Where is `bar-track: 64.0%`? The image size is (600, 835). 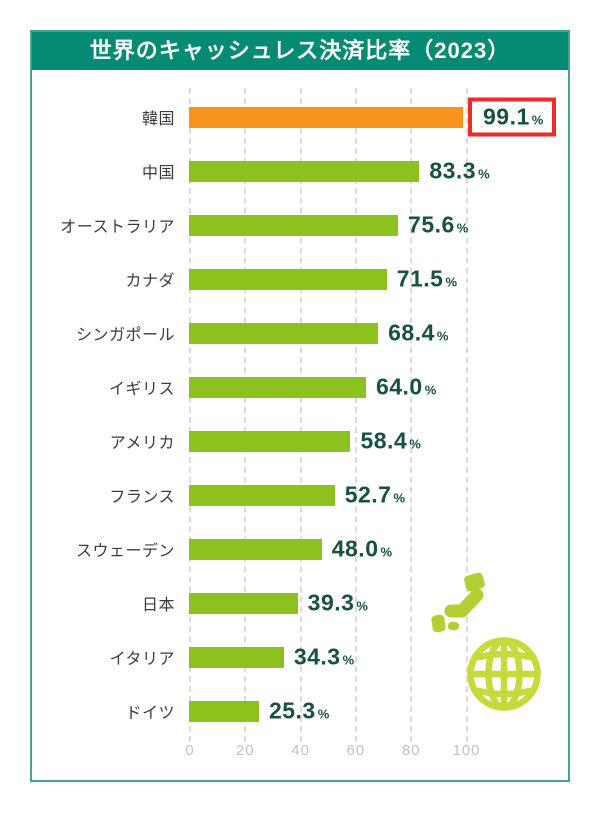 bar-track: 64.0% is located at coordinates (378, 386).